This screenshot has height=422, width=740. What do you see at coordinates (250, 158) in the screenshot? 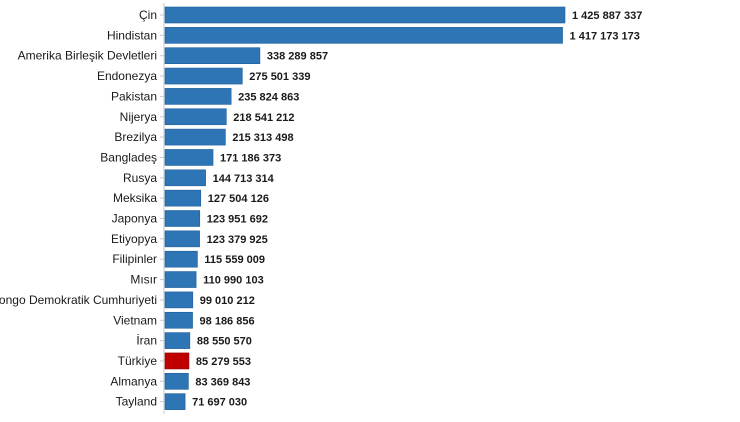
I see `value-label: 171 186 373` at bounding box center [250, 158].